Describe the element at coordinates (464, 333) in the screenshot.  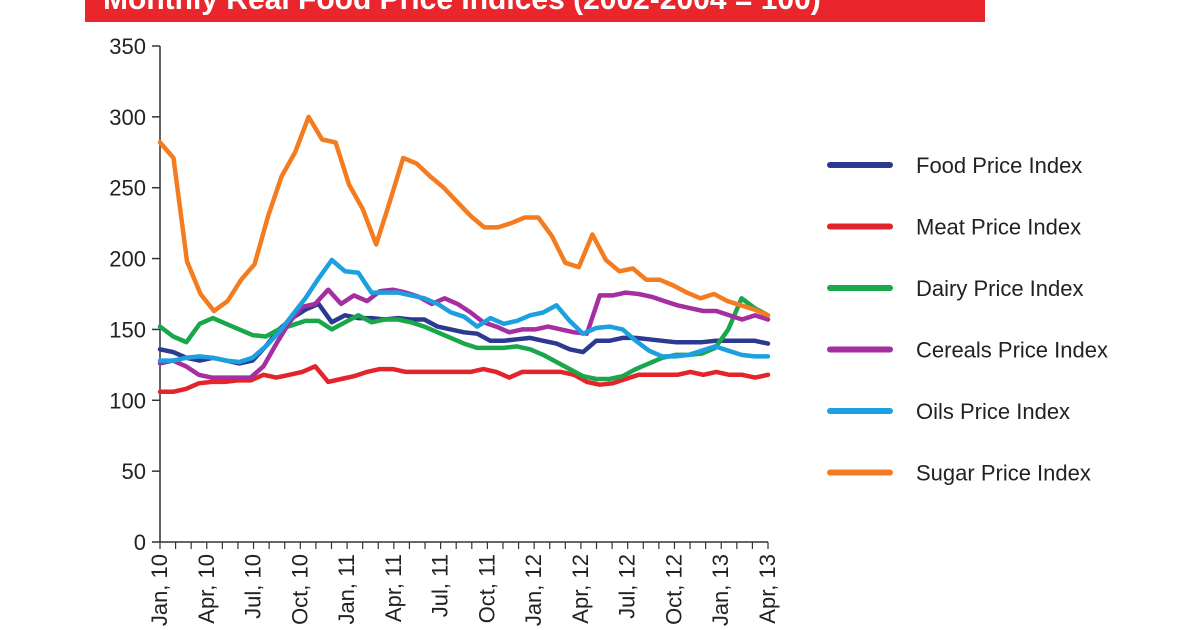
I see `series-line-cereals-price-index` at that location.